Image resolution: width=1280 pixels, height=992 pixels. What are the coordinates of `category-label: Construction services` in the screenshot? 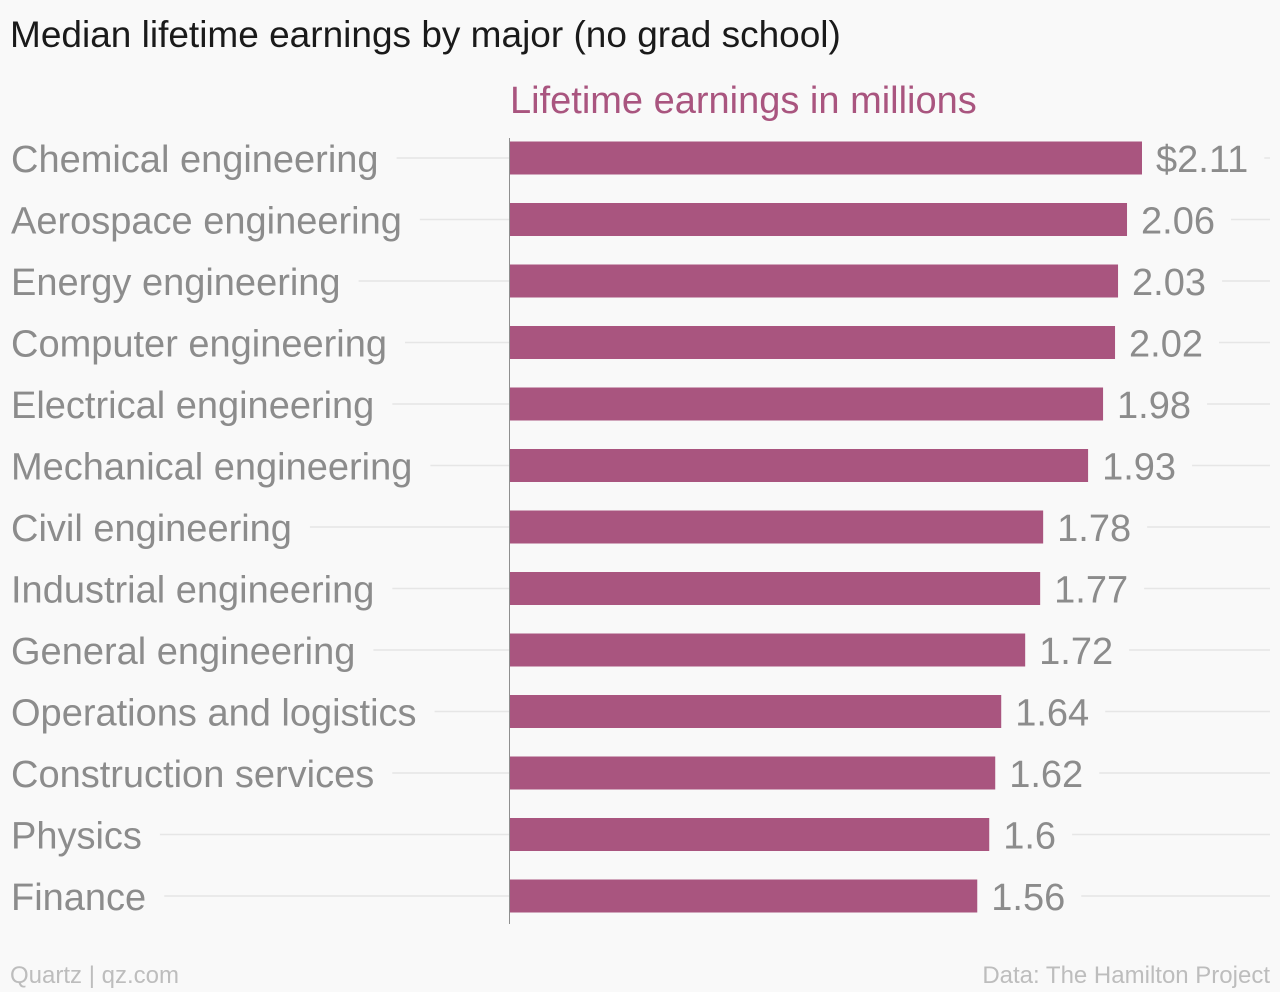 It's located at (192, 775).